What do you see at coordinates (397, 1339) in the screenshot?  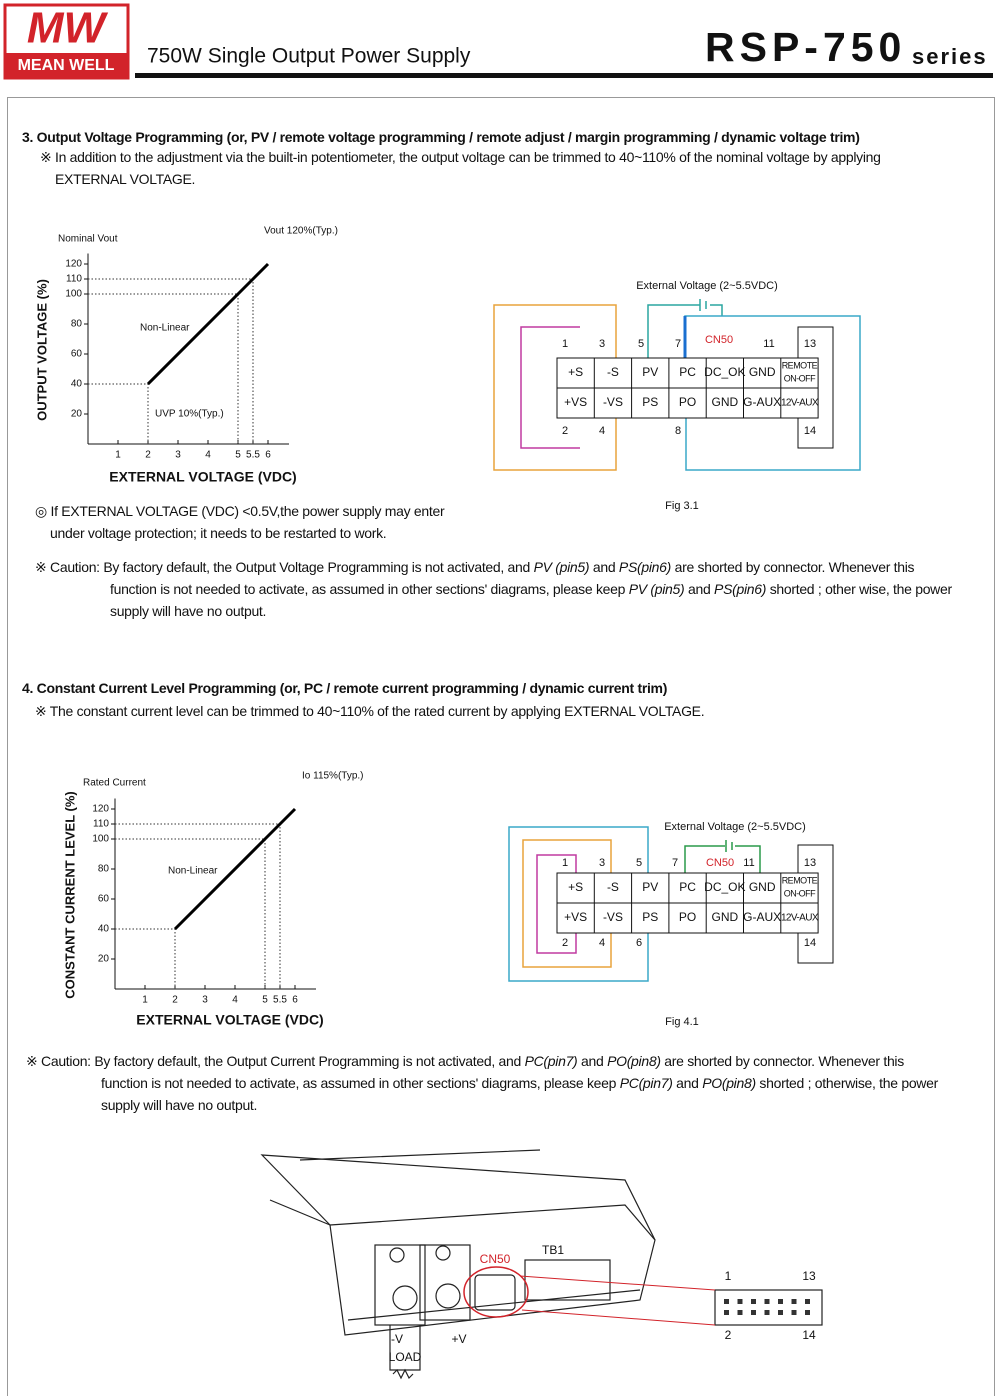 I see `terminal-label: -V` at bounding box center [397, 1339].